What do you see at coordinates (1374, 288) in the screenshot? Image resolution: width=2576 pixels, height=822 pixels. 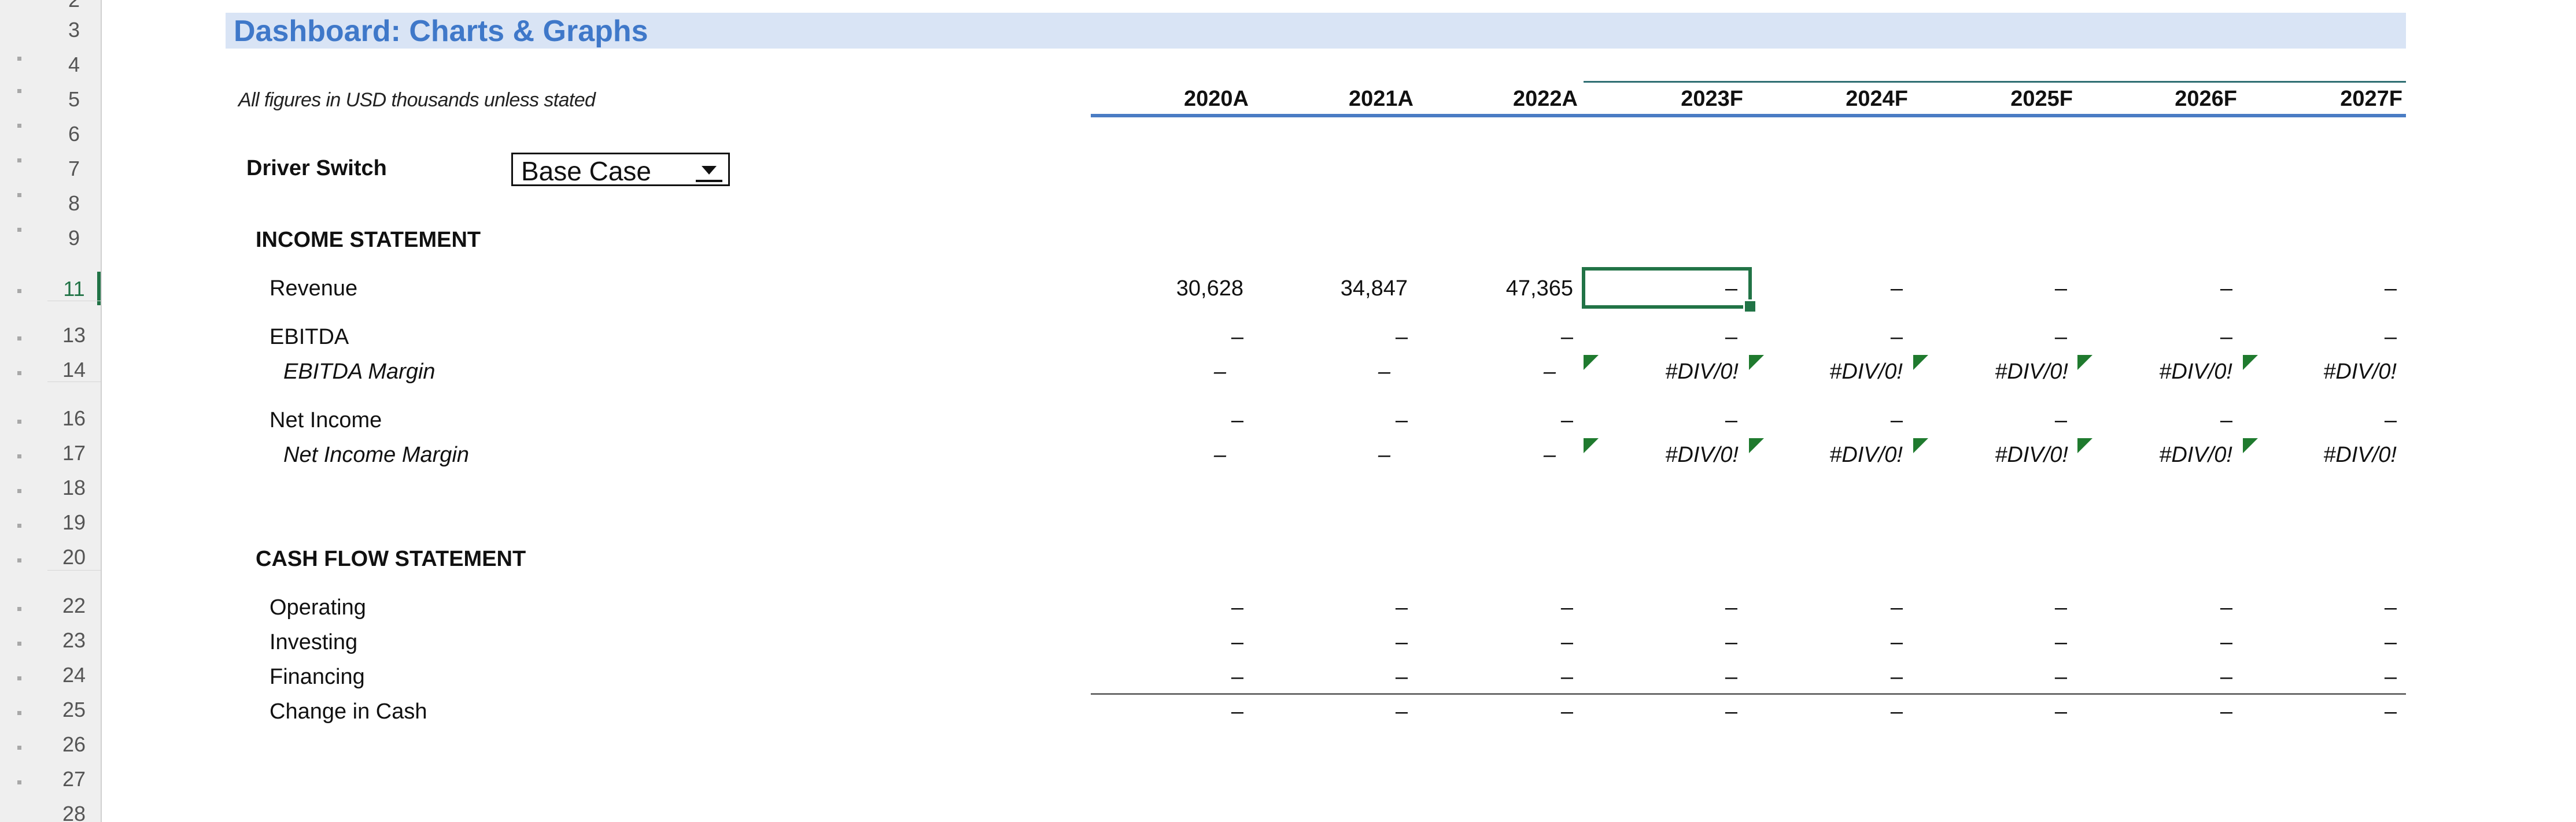 I see `revenue-cell: 34,847` at bounding box center [1374, 288].